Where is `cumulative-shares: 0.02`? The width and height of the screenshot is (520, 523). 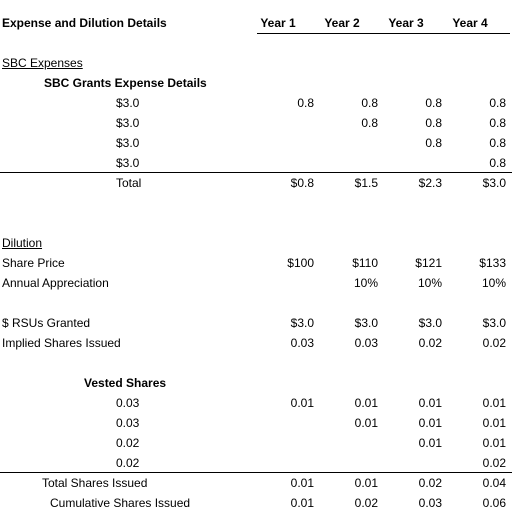
cumulative-shares: 0.02 is located at coordinates (366, 503).